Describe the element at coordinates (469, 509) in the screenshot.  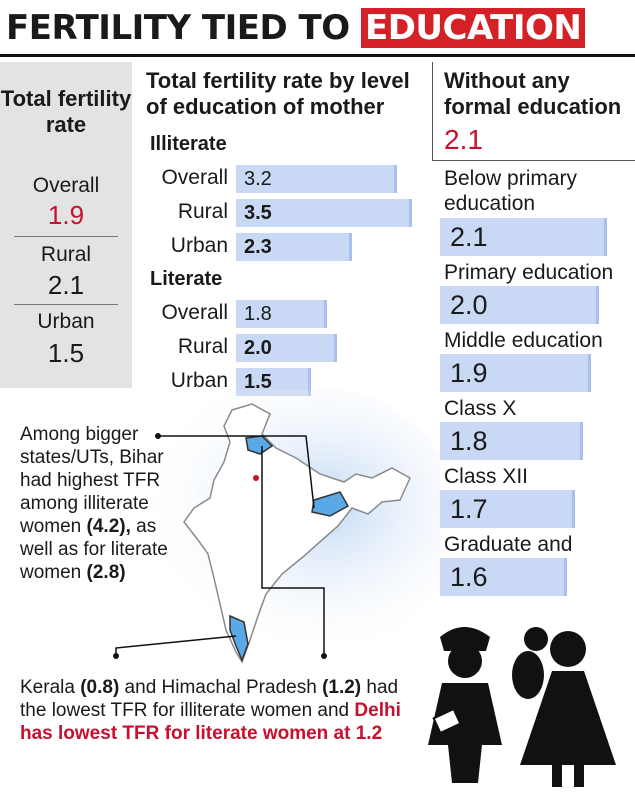
I see `right-bar-value: 1.7` at that location.